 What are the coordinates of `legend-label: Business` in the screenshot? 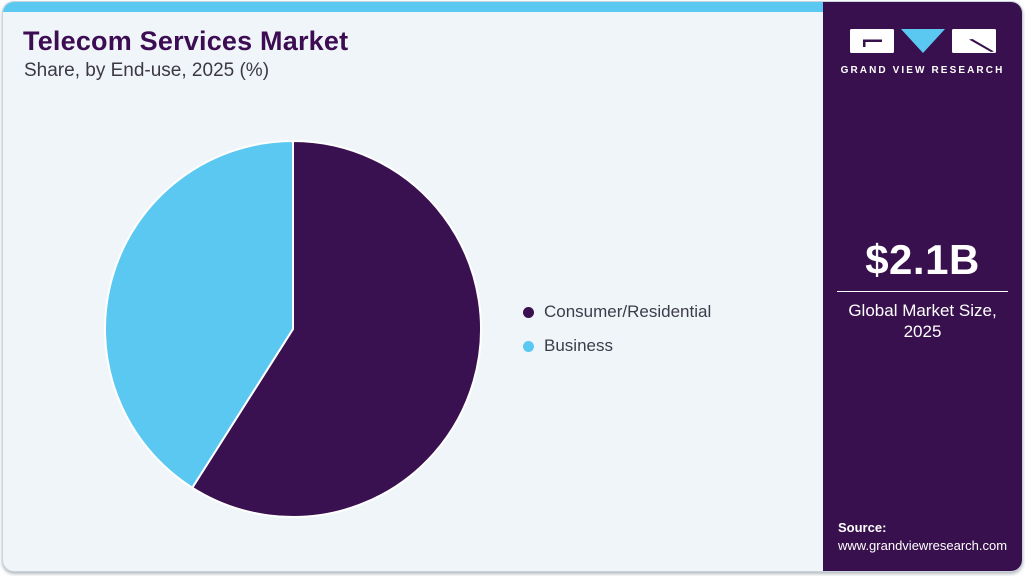 It's located at (578, 345).